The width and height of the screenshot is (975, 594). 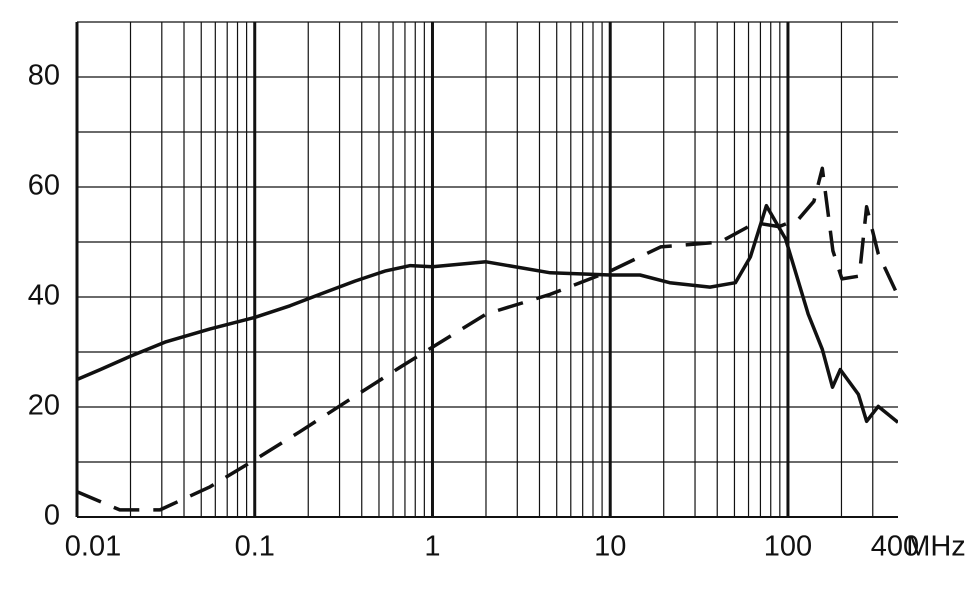 What do you see at coordinates (432, 547) in the screenshot?
I see `x-tick-label: 1` at bounding box center [432, 547].